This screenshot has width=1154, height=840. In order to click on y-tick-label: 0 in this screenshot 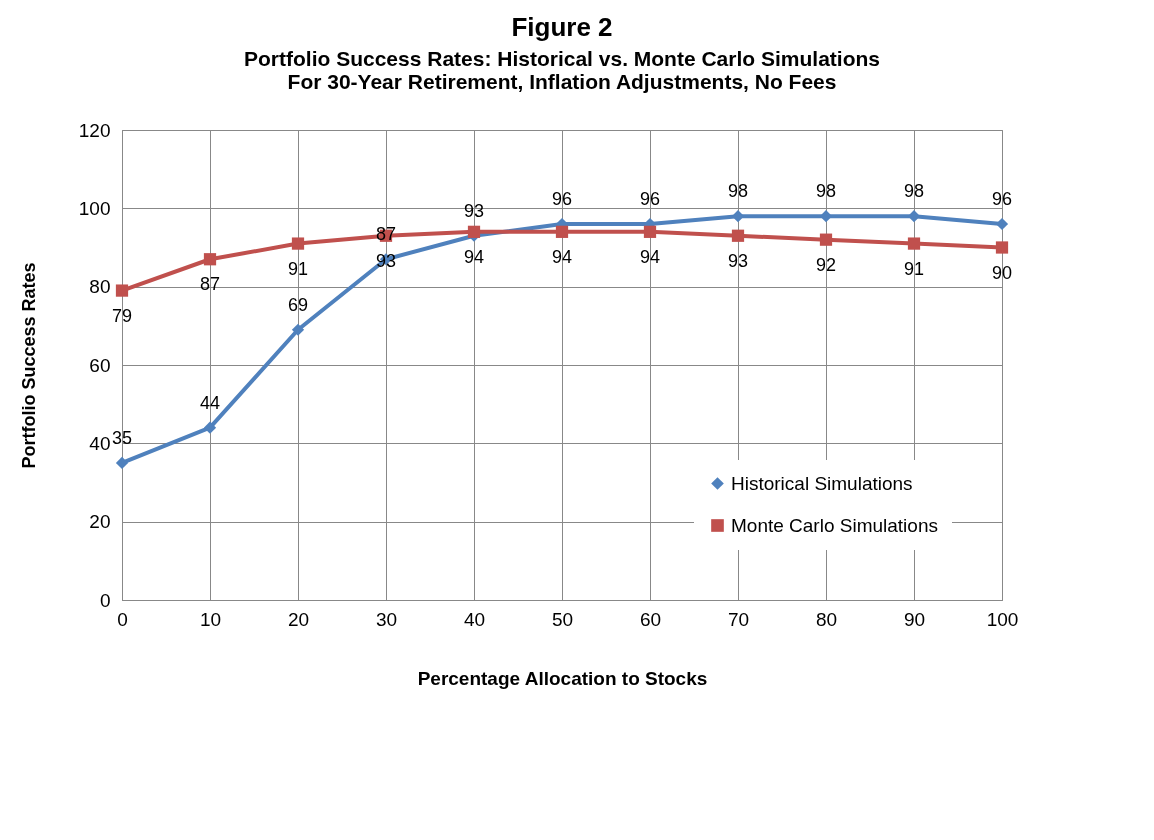, I will do `click(105, 600)`.